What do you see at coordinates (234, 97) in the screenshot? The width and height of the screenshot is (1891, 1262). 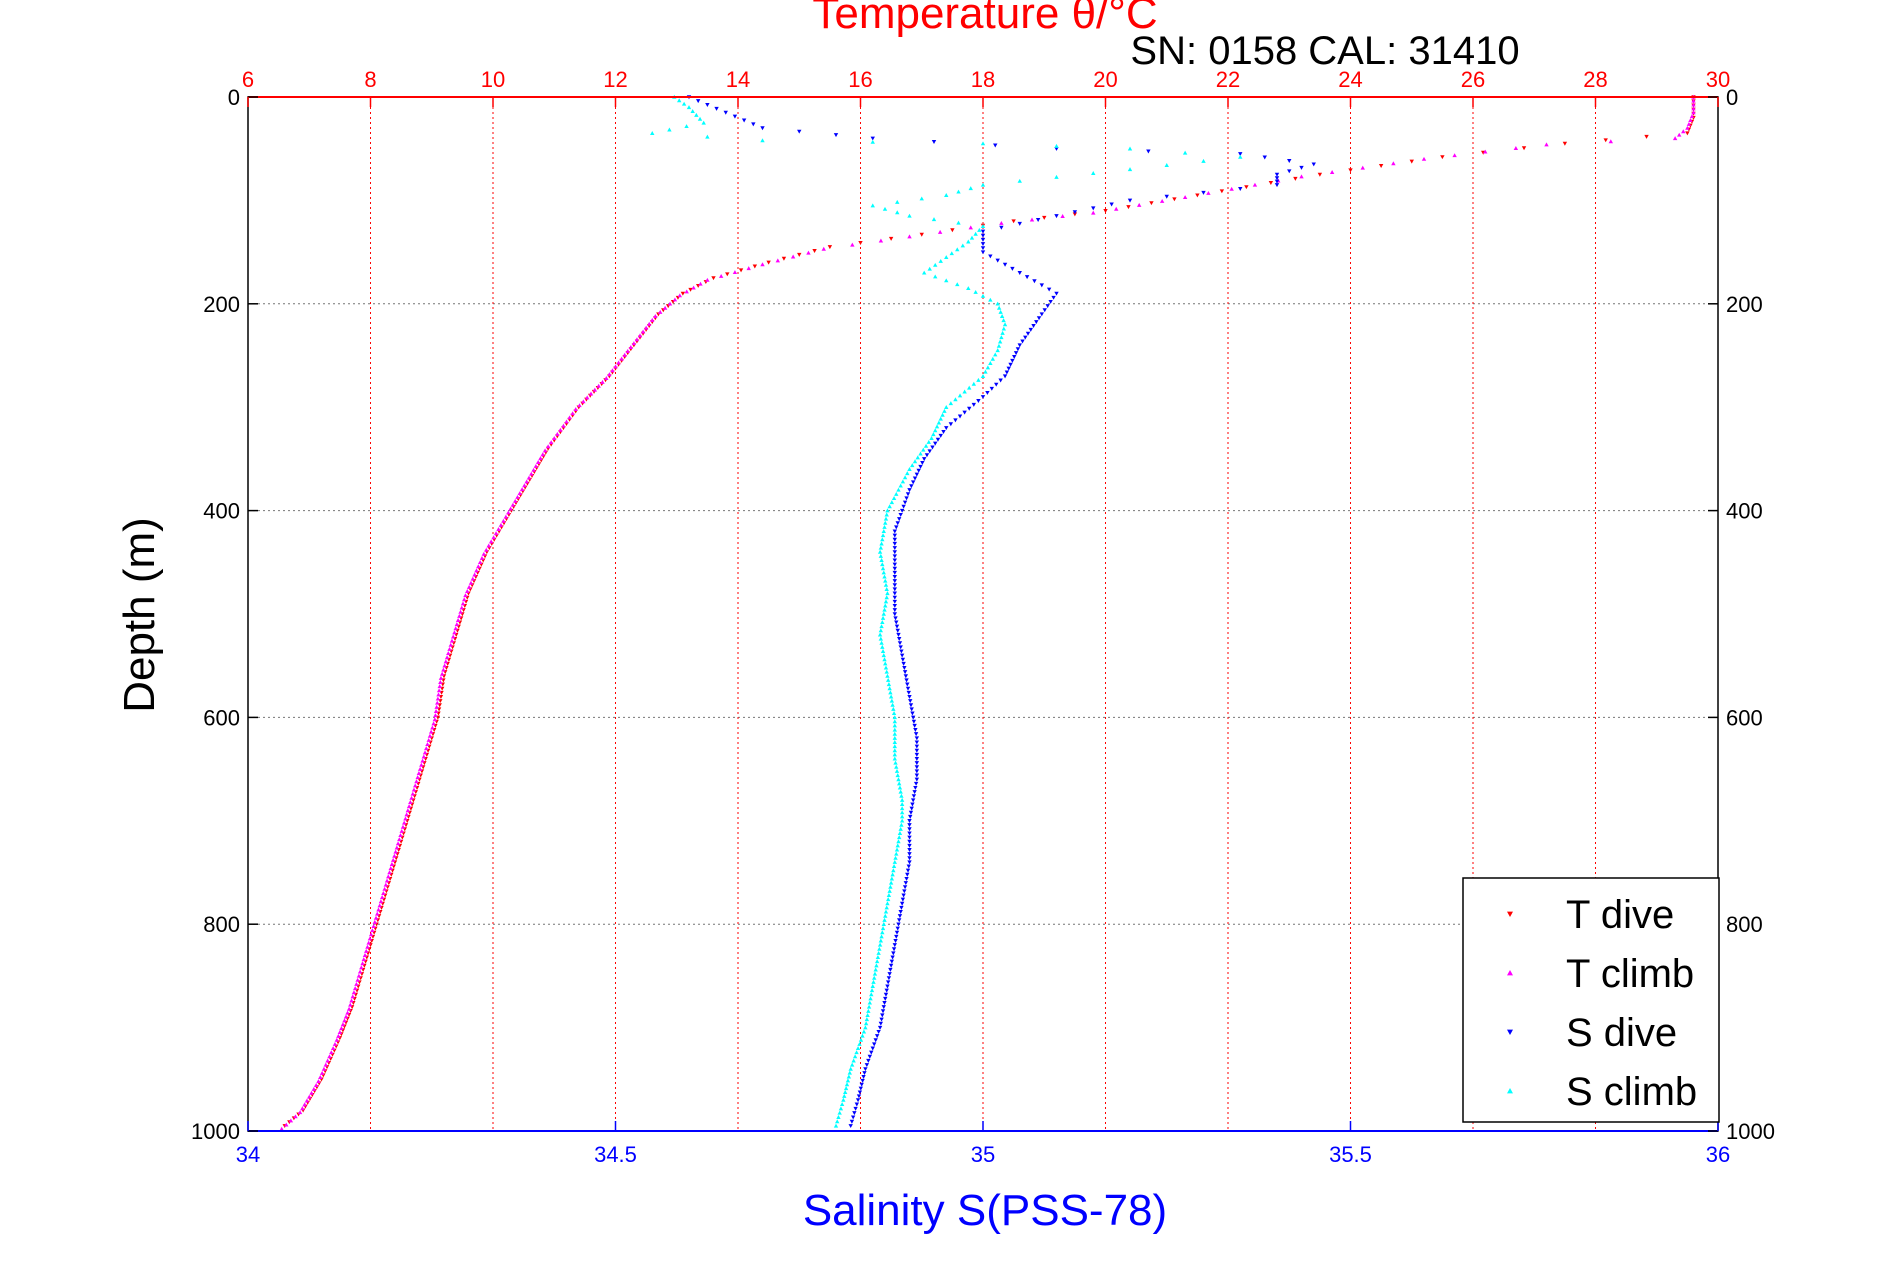 I see `y-tick-label-left: 0` at bounding box center [234, 97].